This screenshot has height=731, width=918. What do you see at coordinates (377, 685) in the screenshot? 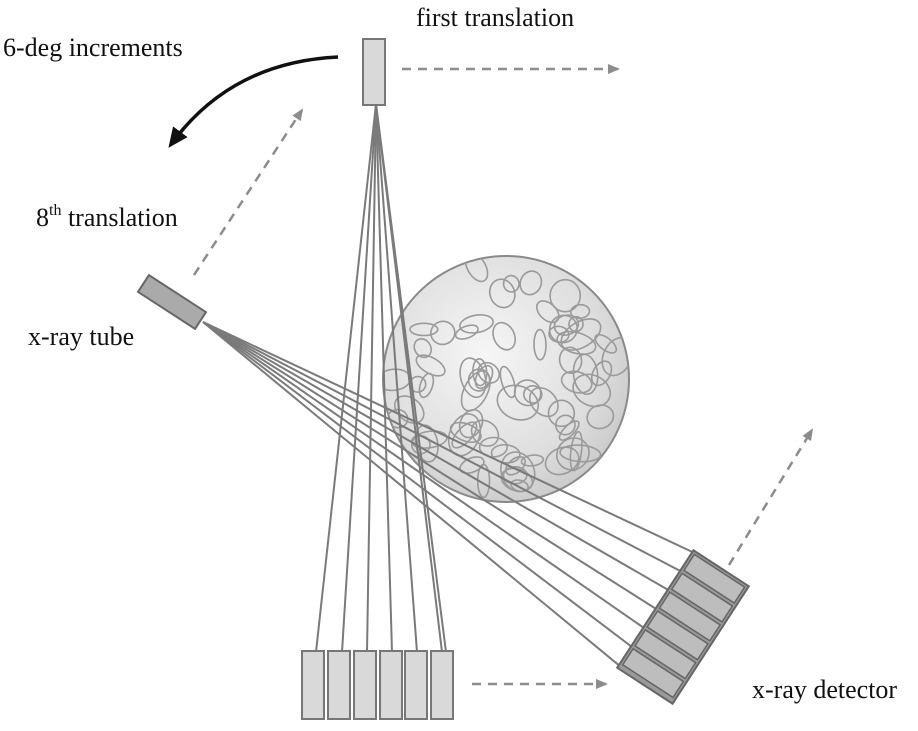
I see `detector-row-first` at bounding box center [377, 685].